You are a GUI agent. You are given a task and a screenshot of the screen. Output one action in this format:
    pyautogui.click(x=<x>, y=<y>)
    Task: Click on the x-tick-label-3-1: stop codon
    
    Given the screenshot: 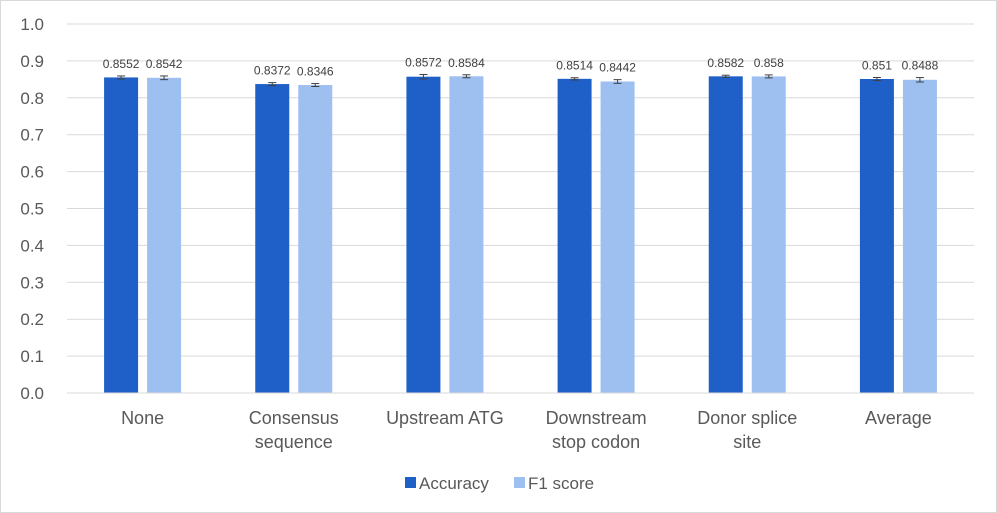 What is the action you would take?
    pyautogui.click(x=596, y=442)
    